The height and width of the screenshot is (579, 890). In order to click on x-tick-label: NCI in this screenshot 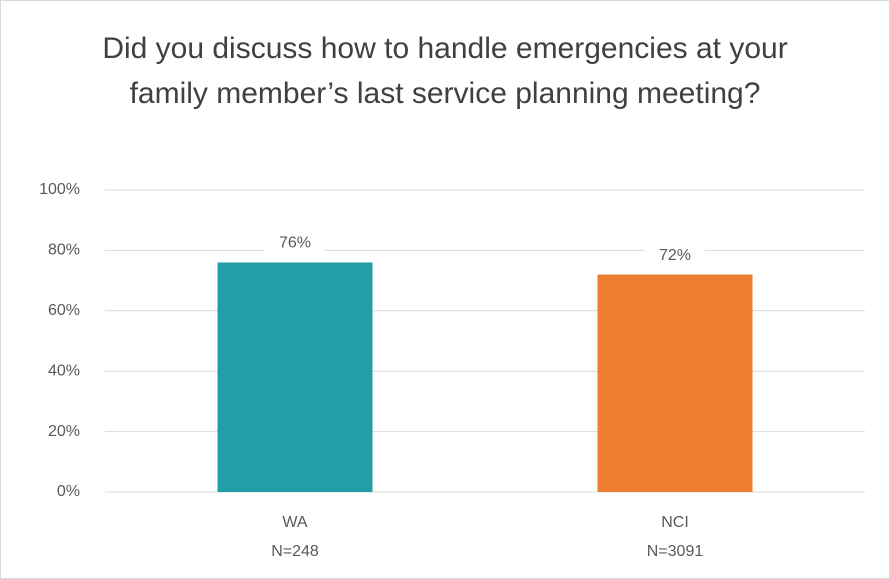, I will do `click(675, 522)`.